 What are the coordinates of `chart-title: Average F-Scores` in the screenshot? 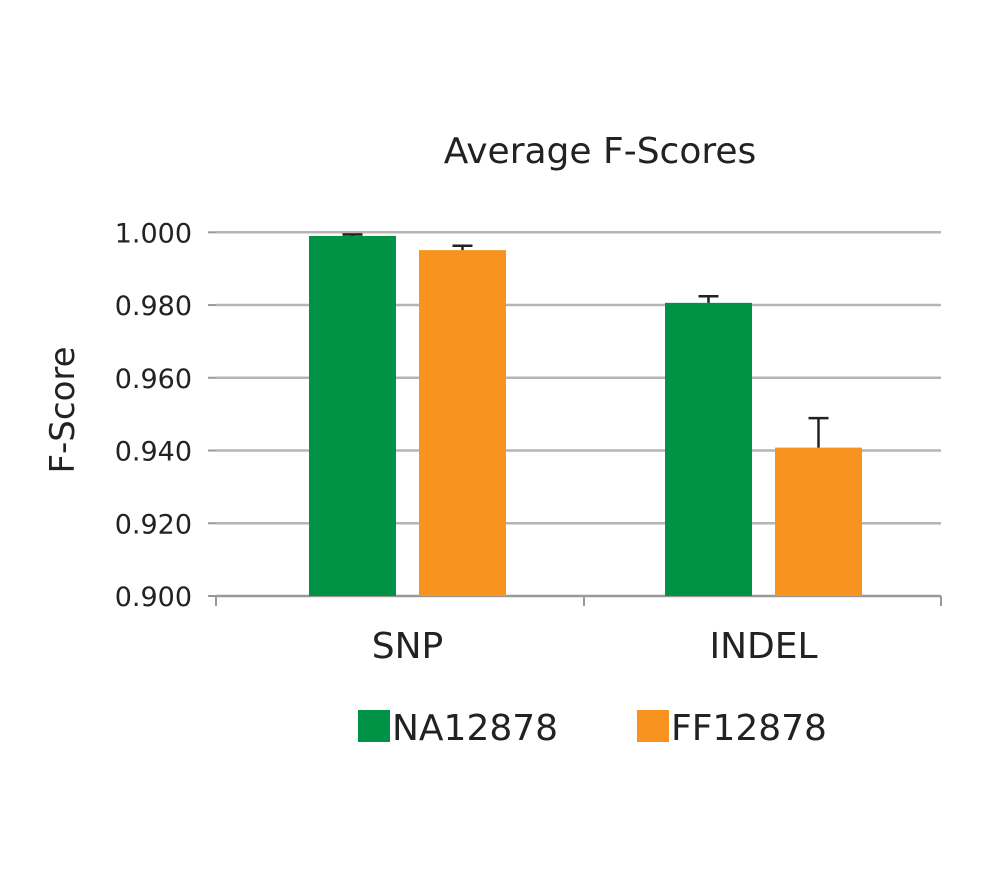 It's located at (600, 151).